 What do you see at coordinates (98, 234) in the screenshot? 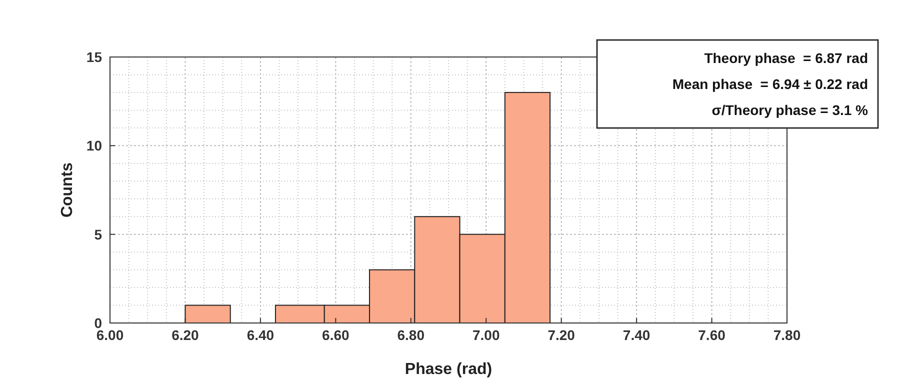
I see `y-tick-label: 5` at bounding box center [98, 234].